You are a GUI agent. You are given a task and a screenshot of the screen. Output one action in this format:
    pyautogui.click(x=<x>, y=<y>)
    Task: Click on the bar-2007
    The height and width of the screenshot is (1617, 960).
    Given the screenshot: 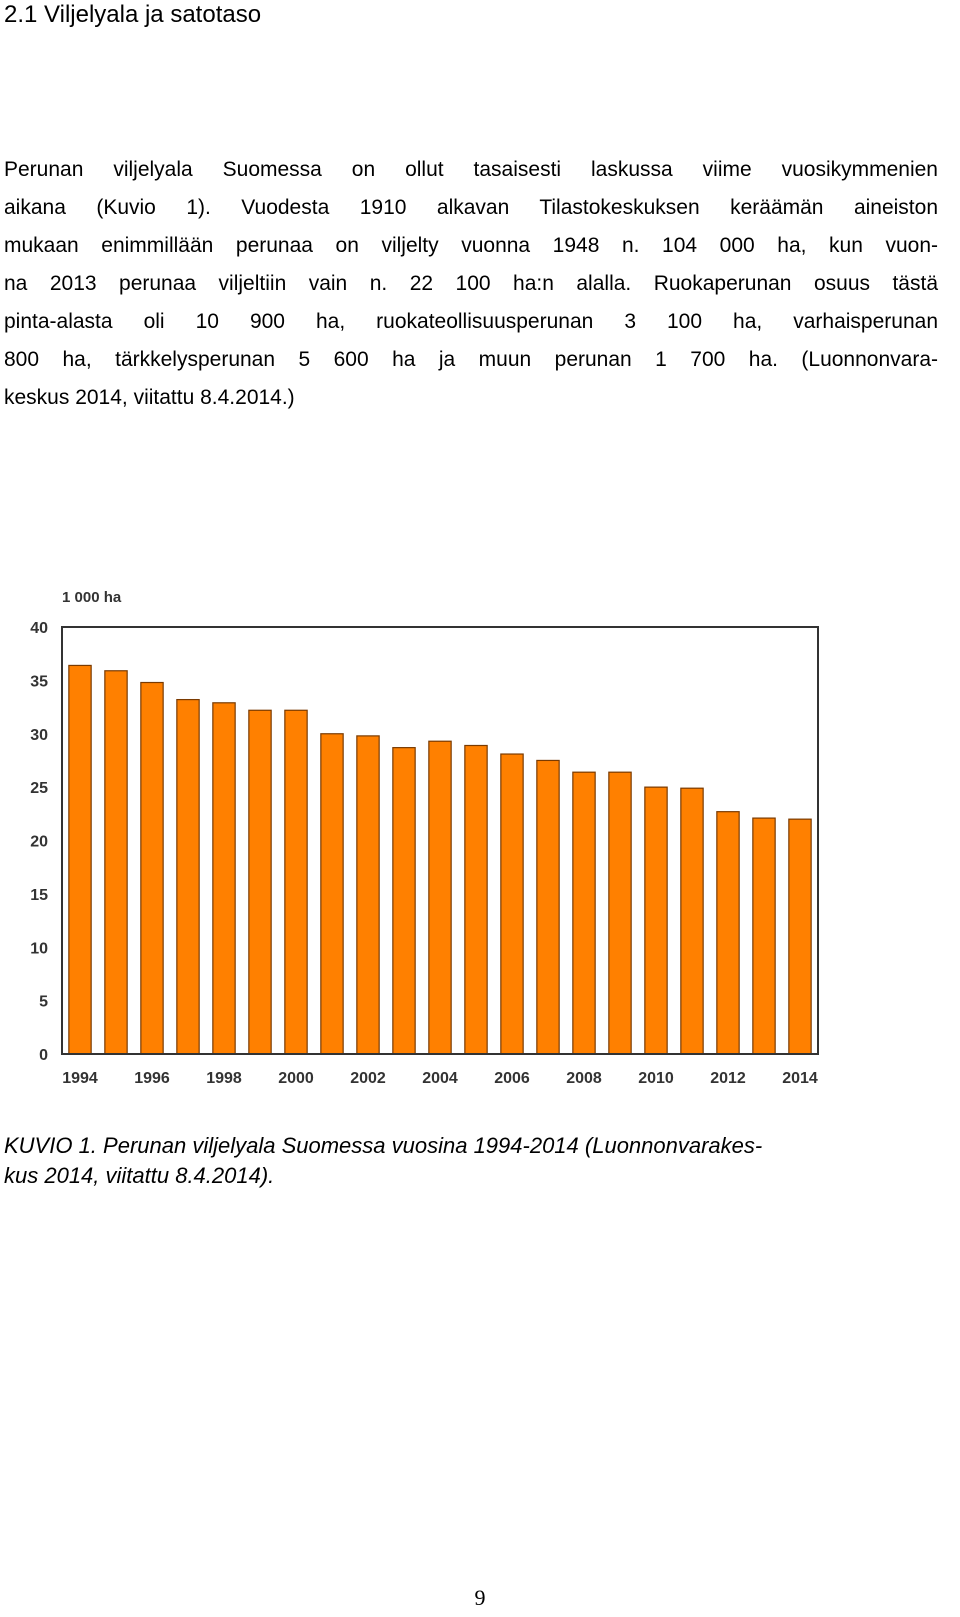 What is the action you would take?
    pyautogui.click(x=548, y=907)
    